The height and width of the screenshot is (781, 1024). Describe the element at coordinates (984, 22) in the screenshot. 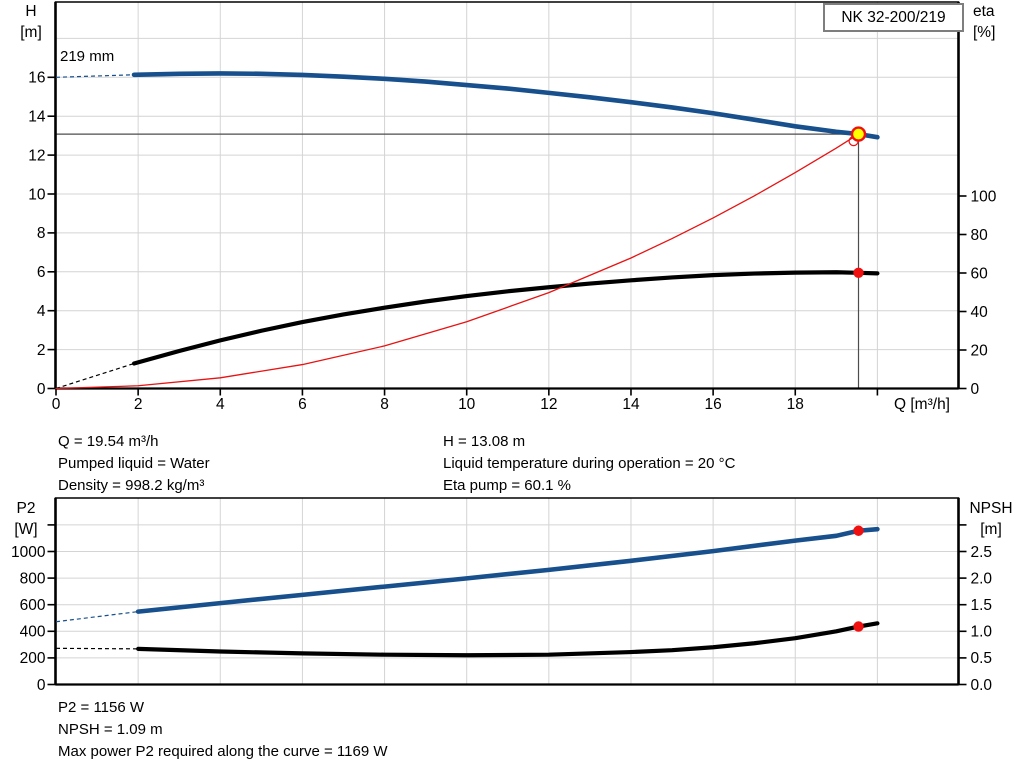

I see `eta-axis-title: eta [%]` at that location.